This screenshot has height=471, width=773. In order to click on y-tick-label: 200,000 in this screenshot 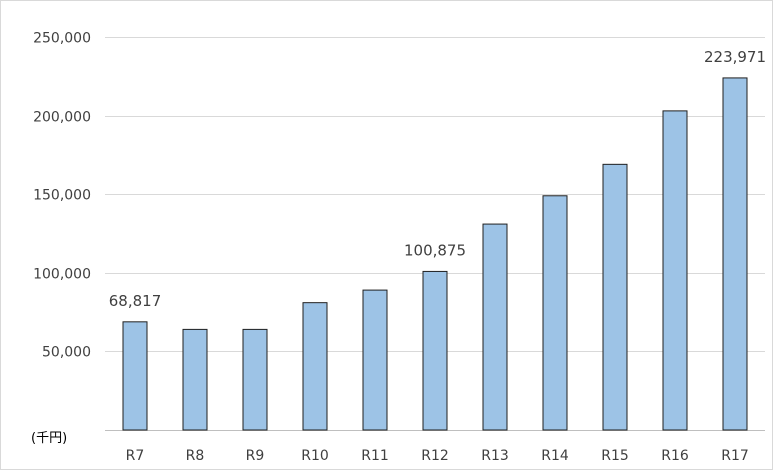, I will do `click(62, 118)`.